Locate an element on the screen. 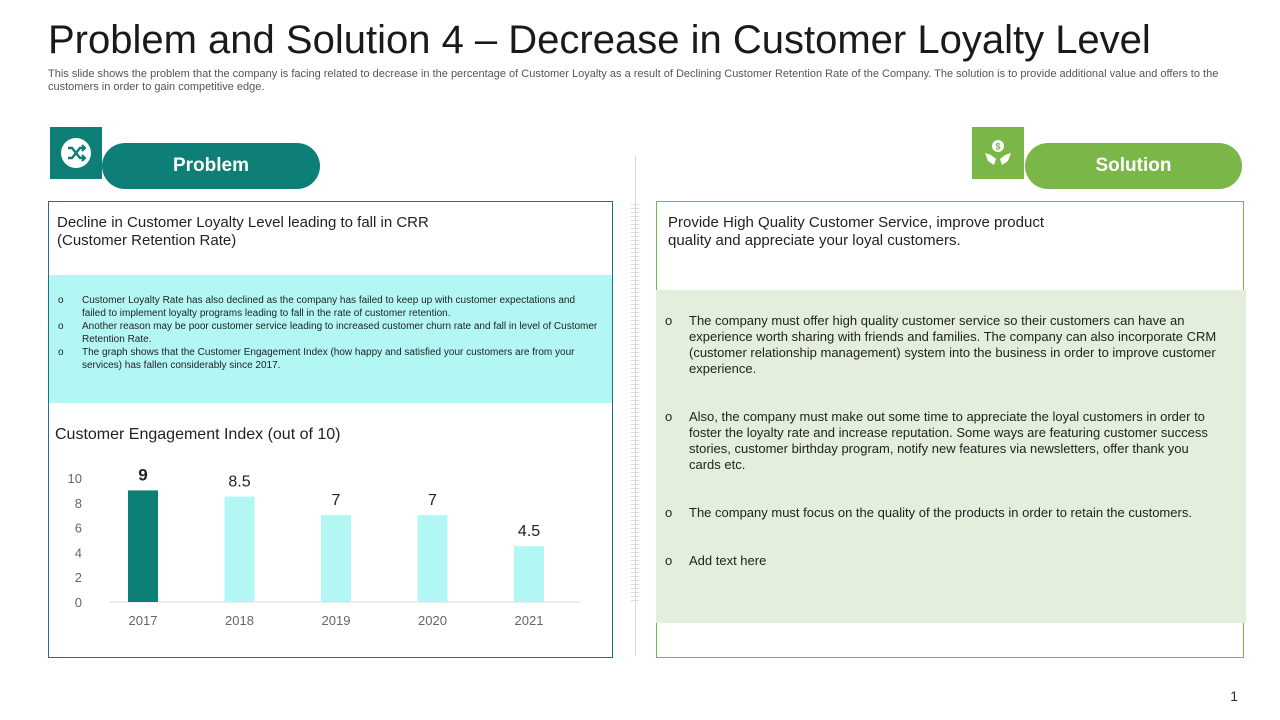 The height and width of the screenshot is (720, 1280). page-number: 1 is located at coordinates (1234, 696).